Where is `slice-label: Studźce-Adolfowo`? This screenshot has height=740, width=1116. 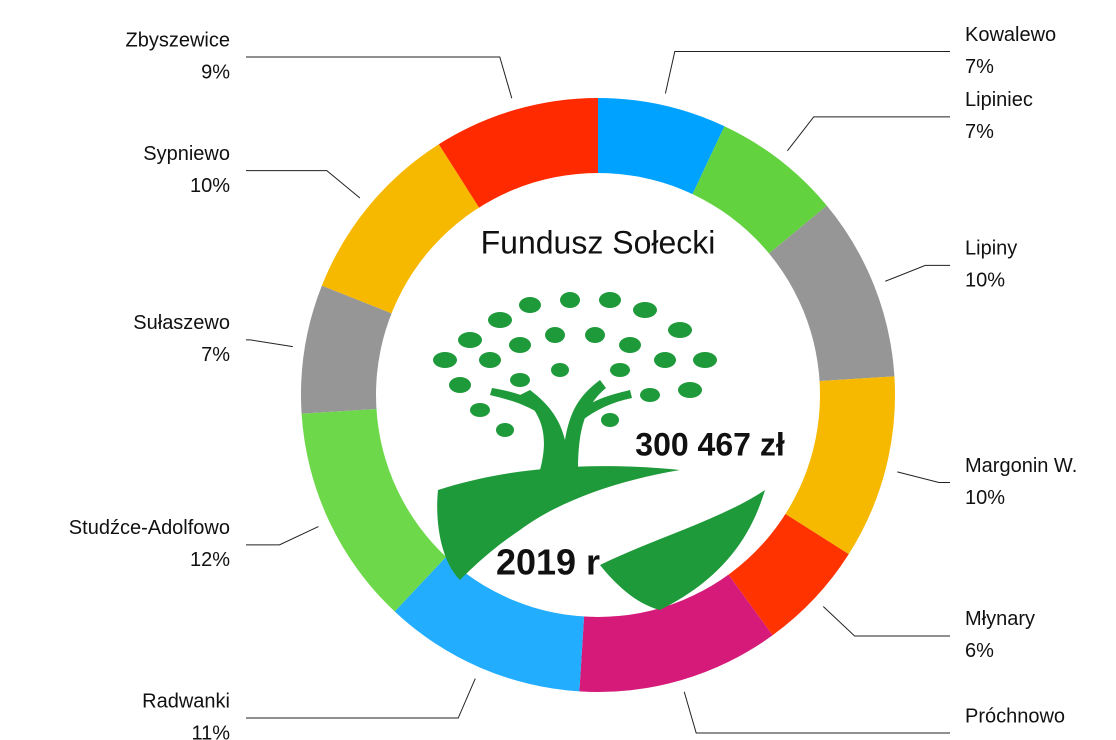
slice-label: Studźce-Adolfowo is located at coordinates (149, 528).